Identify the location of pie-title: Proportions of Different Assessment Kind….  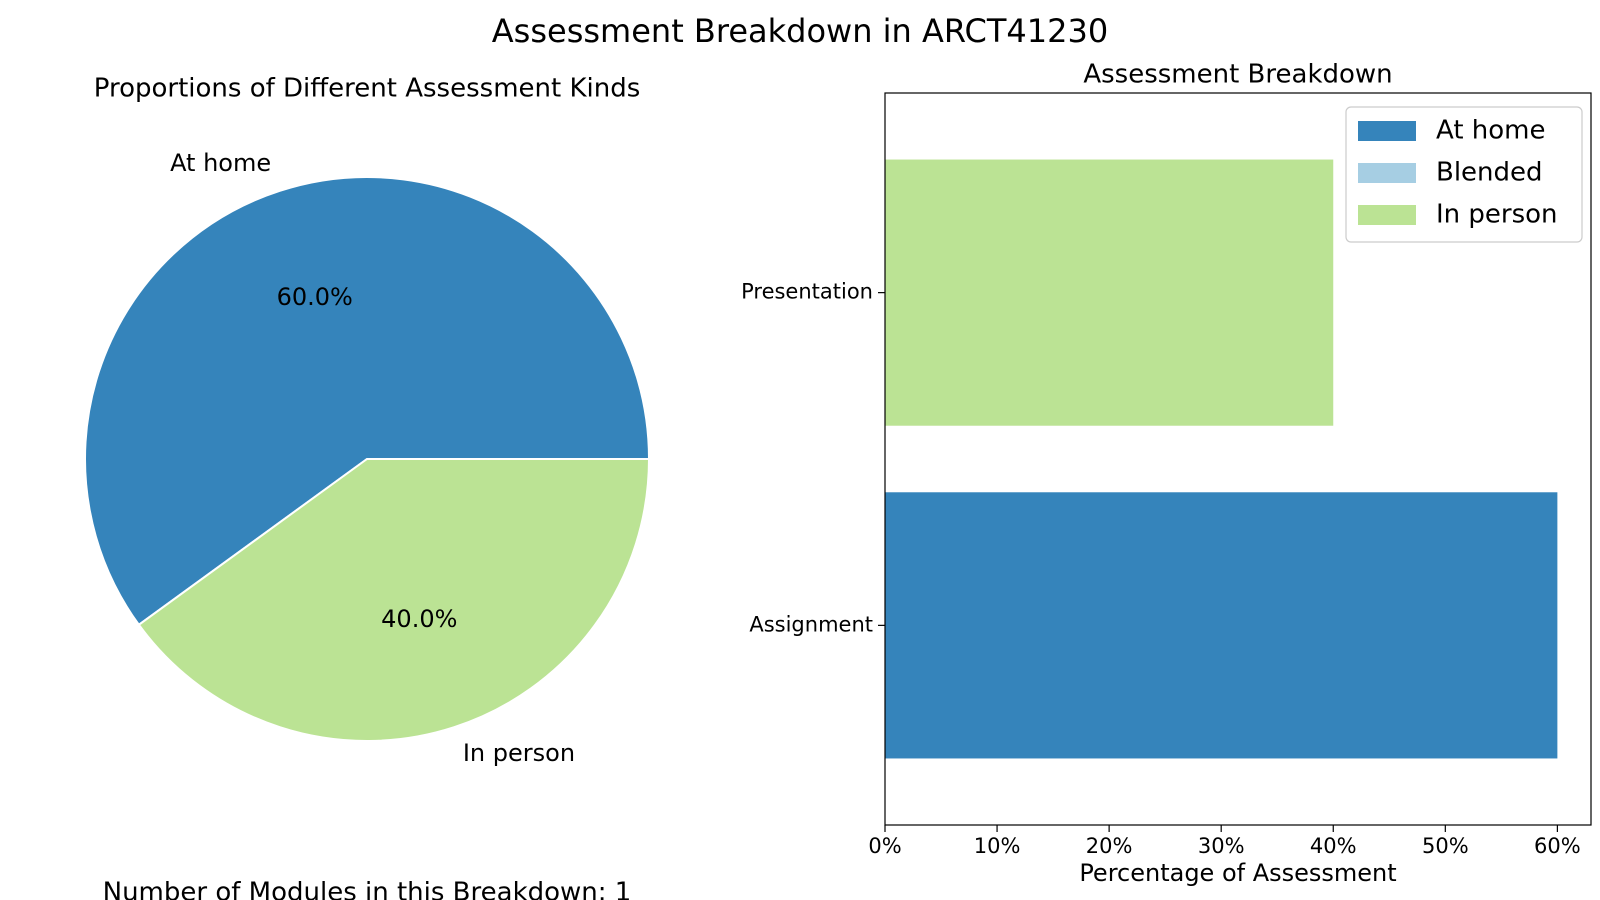
(367, 89).